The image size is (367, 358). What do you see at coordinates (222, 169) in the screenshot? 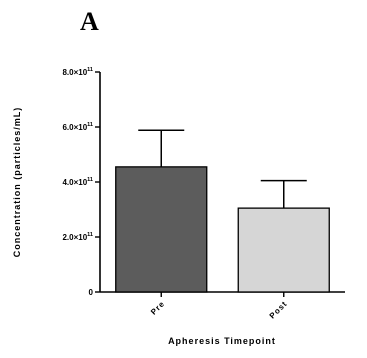
I see `error-bars` at bounding box center [222, 169].